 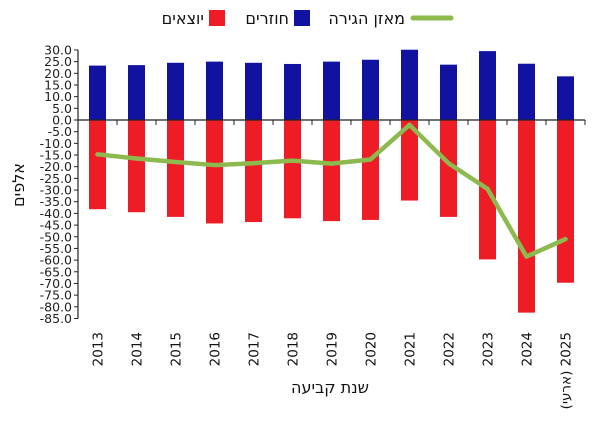 I want to click on x-axis-title: שנת קביעה, so click(x=330, y=387).